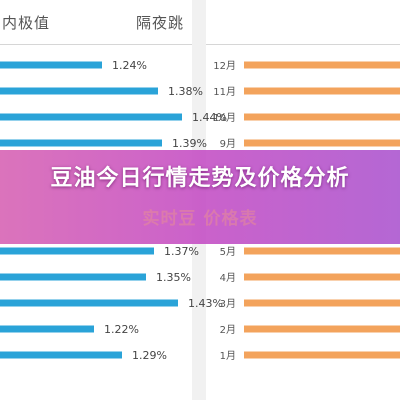 The height and width of the screenshot is (400, 400). Describe the element at coordinates (173, 277) in the screenshot. I see `left-bar-value-label: 1.35%` at that location.